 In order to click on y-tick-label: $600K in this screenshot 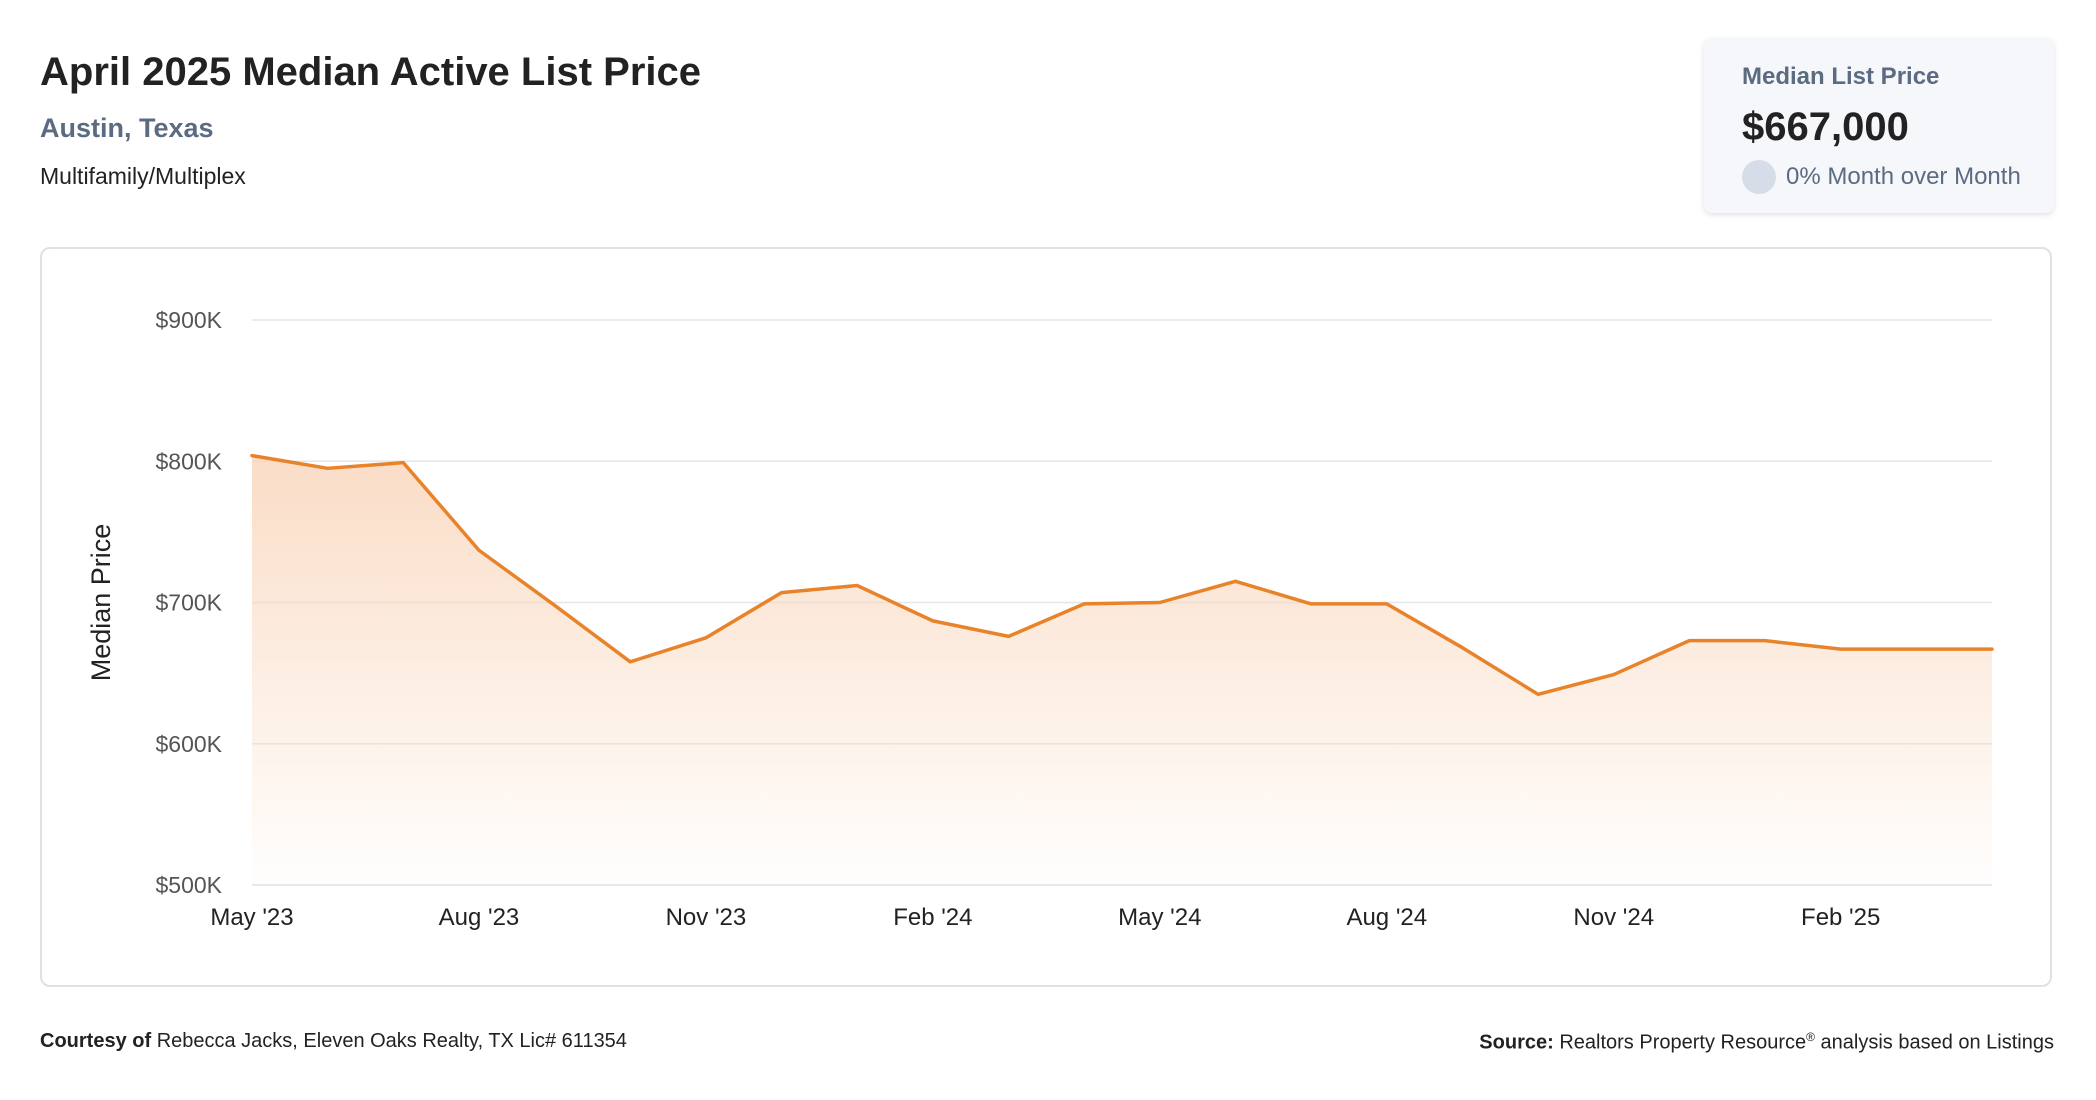, I will do `click(188, 744)`.